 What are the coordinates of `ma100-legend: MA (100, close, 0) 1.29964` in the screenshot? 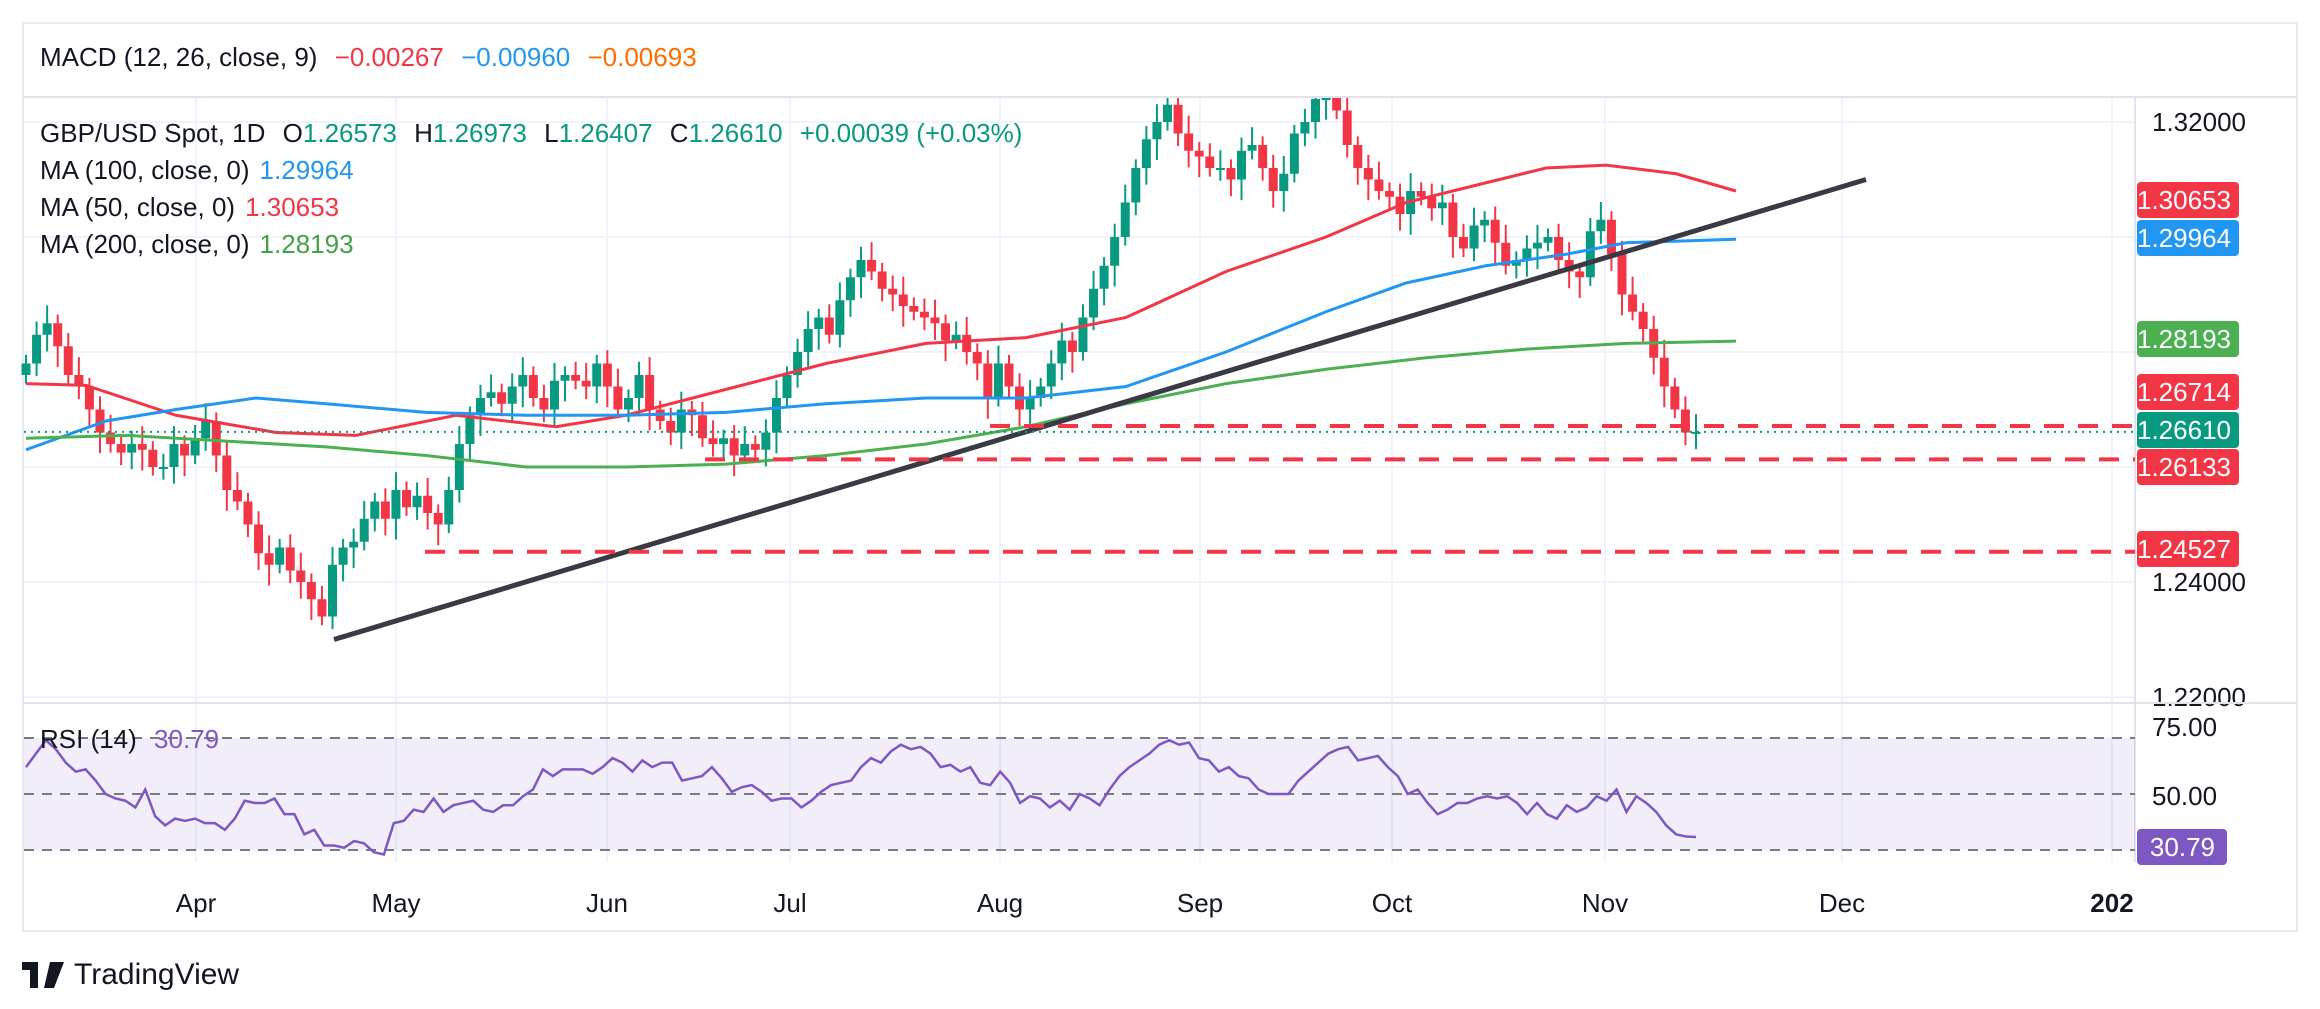 It's located at (202, 170).